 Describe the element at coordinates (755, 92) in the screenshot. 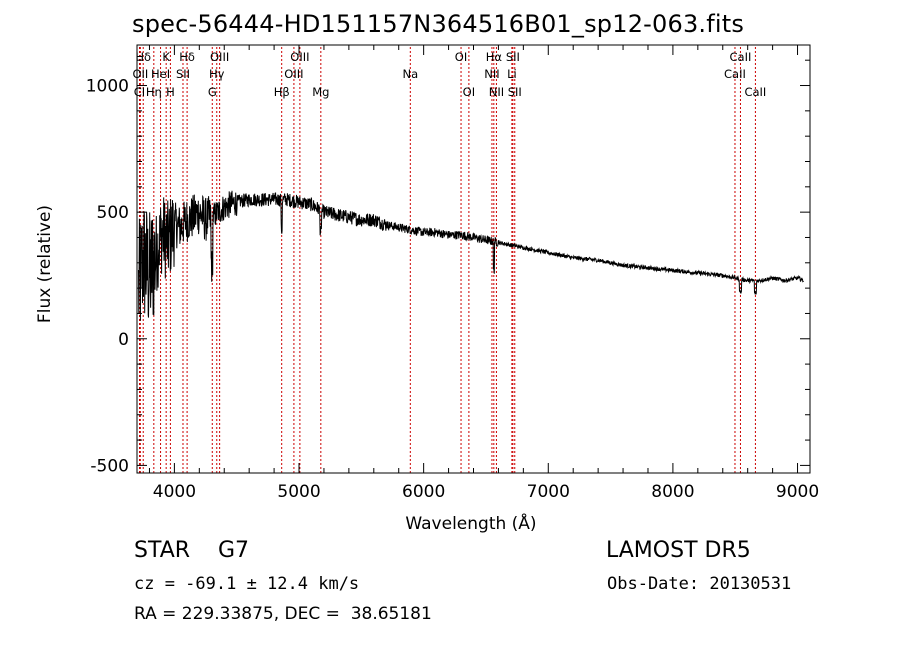

I see `spectral-line-label-27: CaII` at that location.